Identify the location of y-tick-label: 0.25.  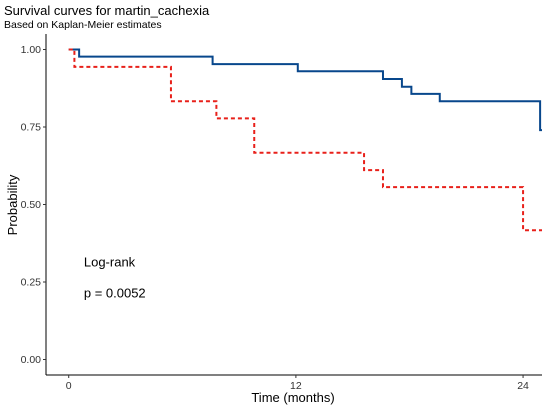
(31, 283).